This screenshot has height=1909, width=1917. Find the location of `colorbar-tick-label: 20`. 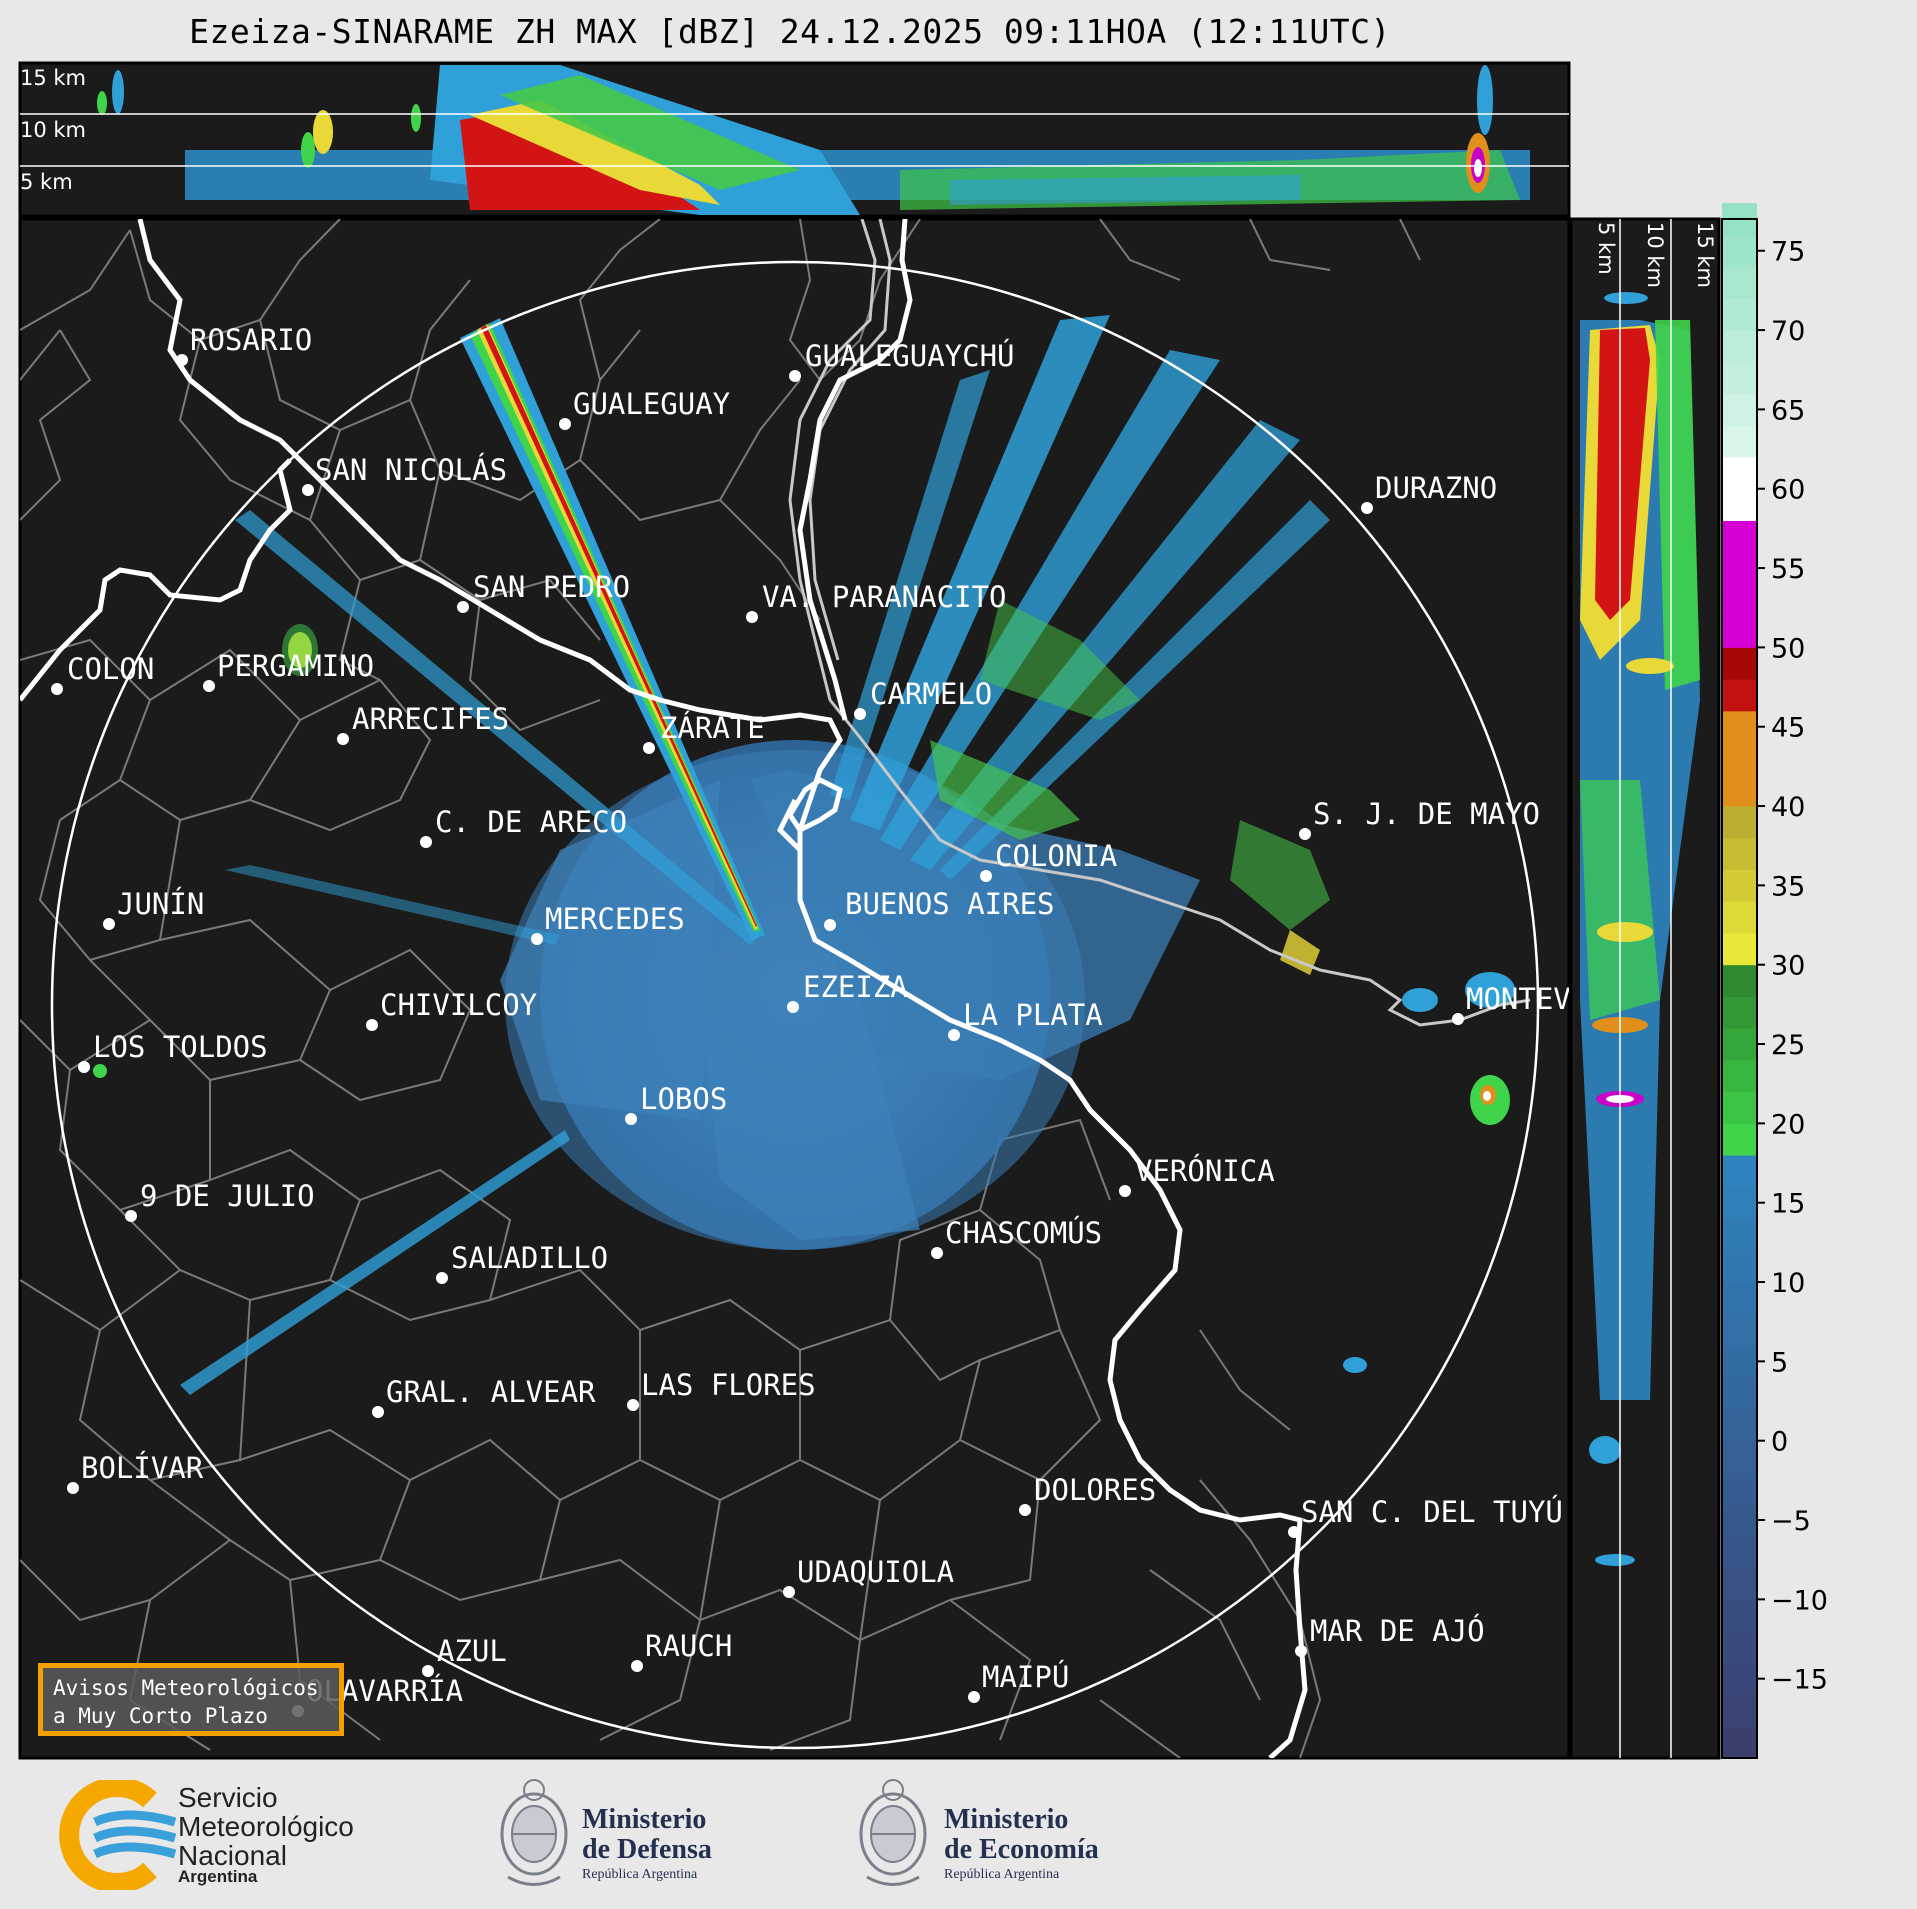

colorbar-tick-label: 20 is located at coordinates (1788, 1124).